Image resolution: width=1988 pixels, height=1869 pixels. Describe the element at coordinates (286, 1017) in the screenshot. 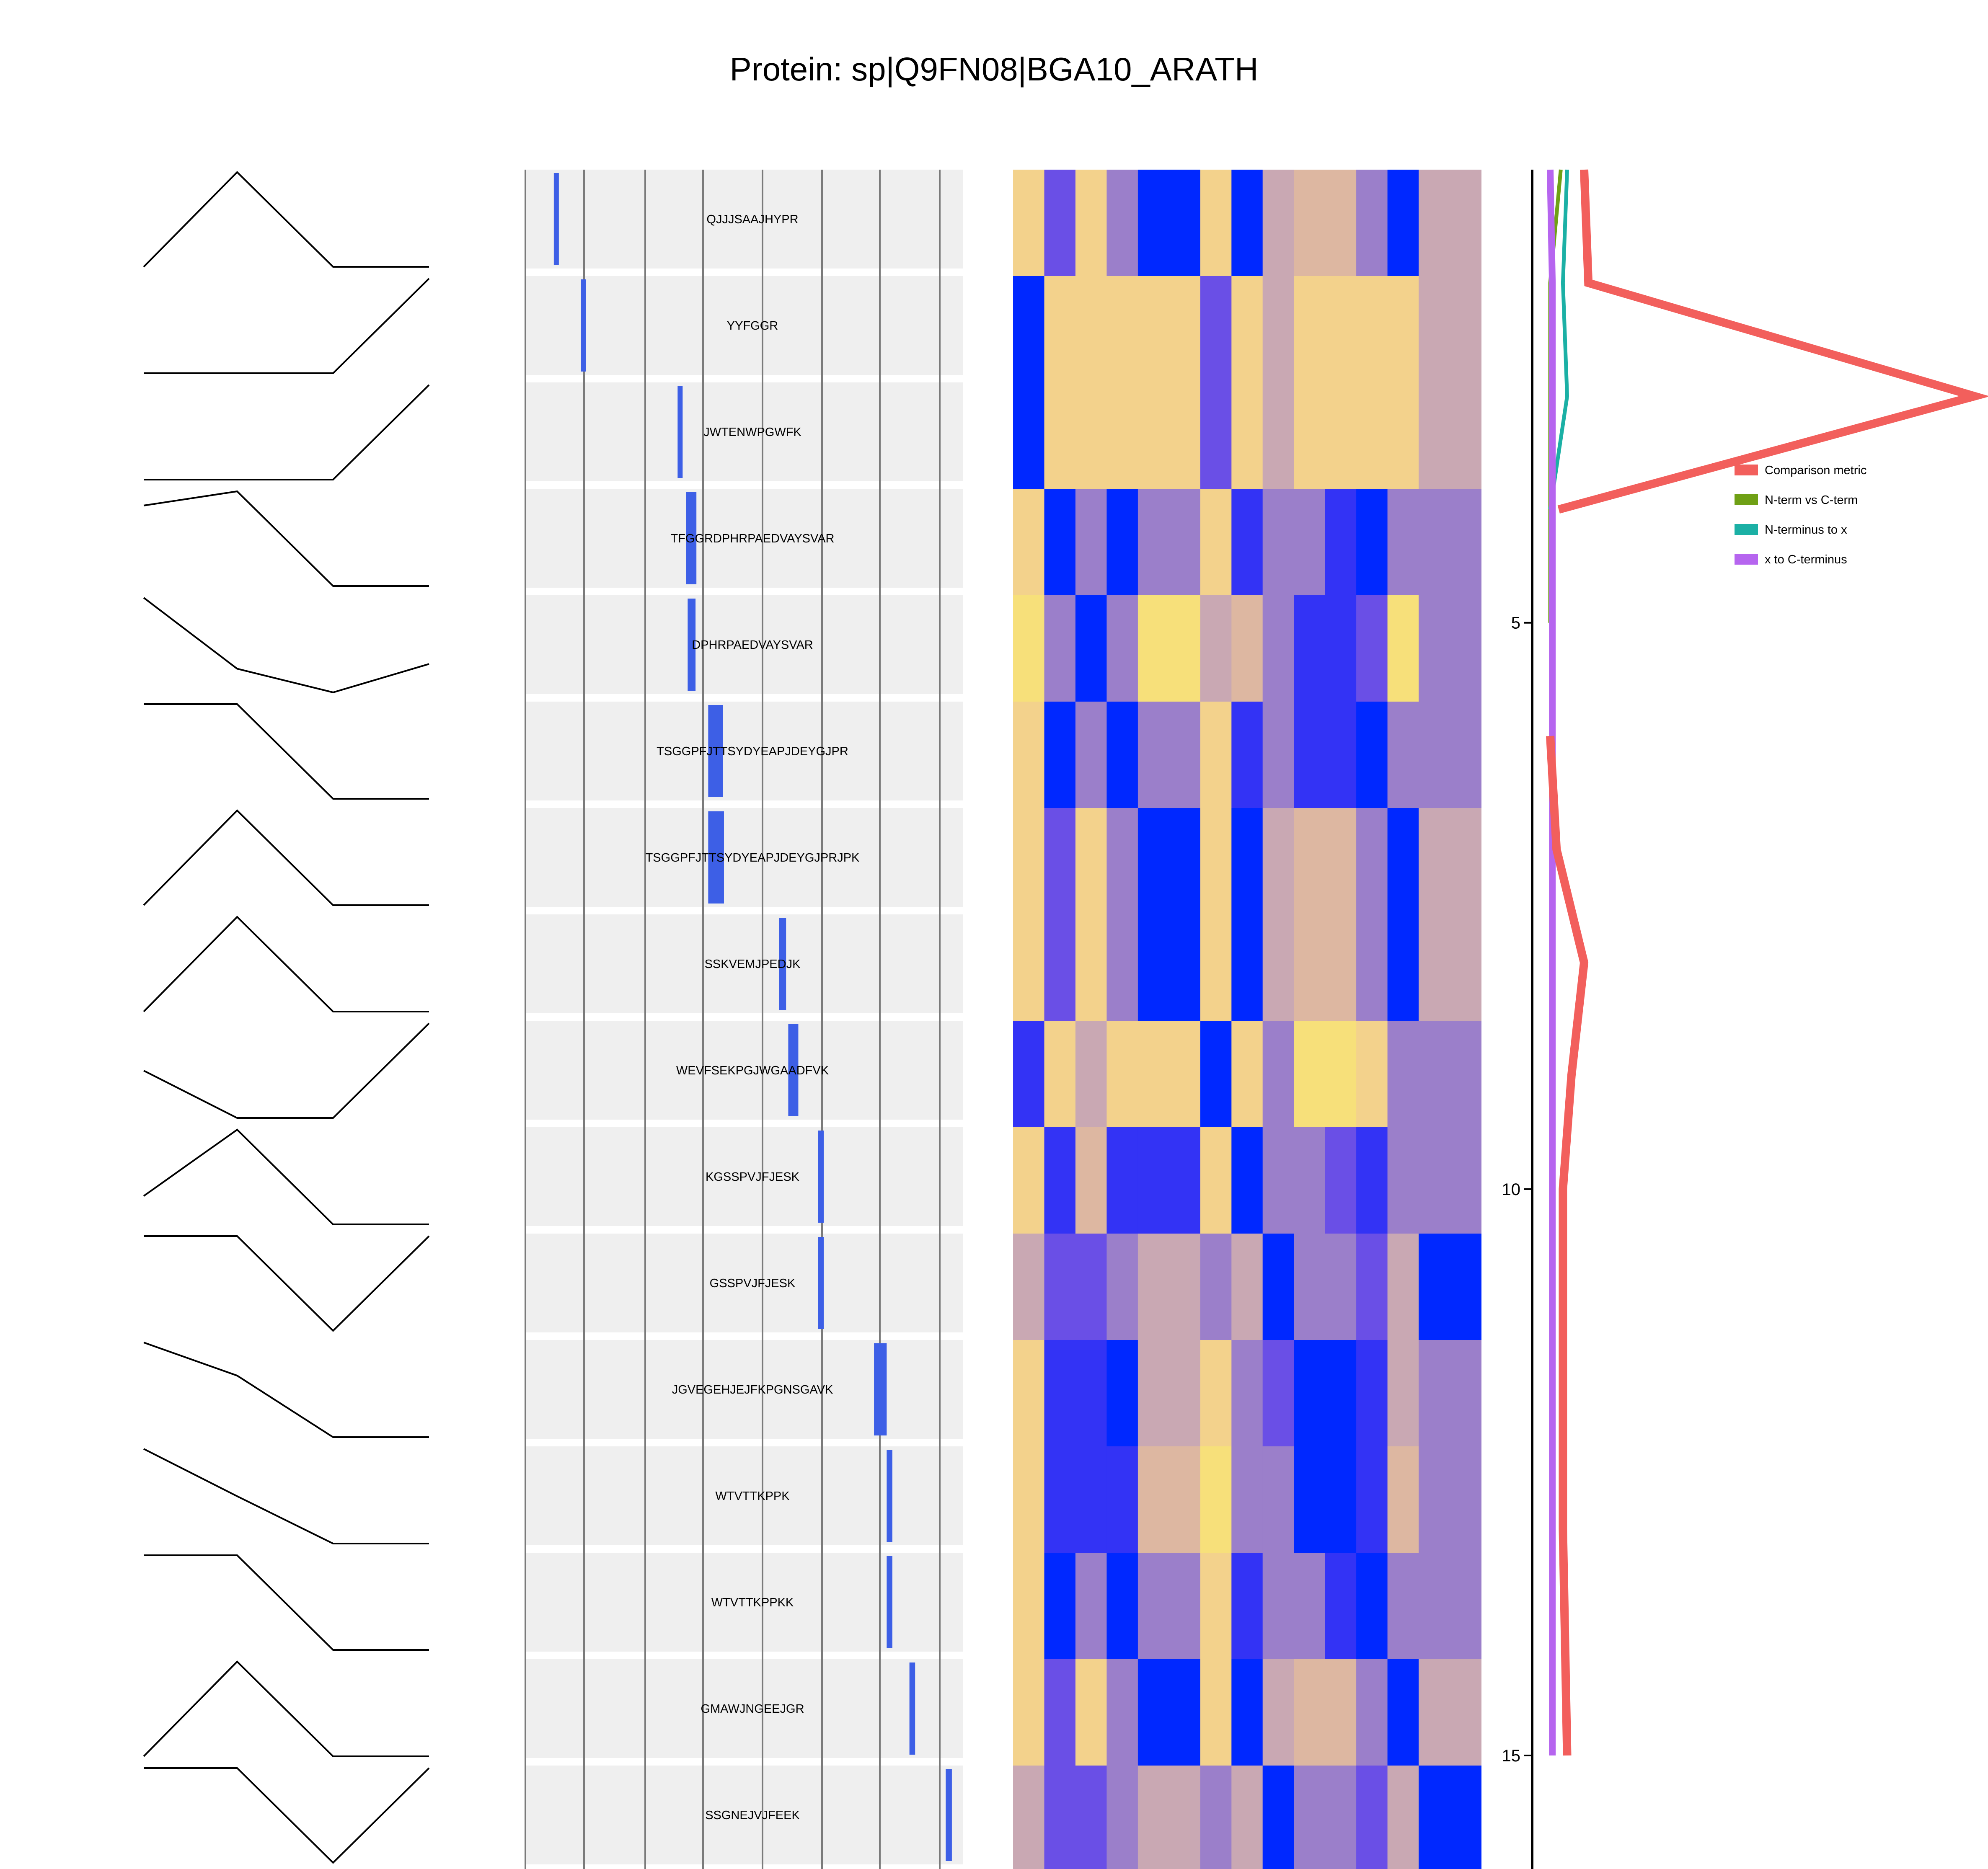

I see `profile-sparklines` at that location.